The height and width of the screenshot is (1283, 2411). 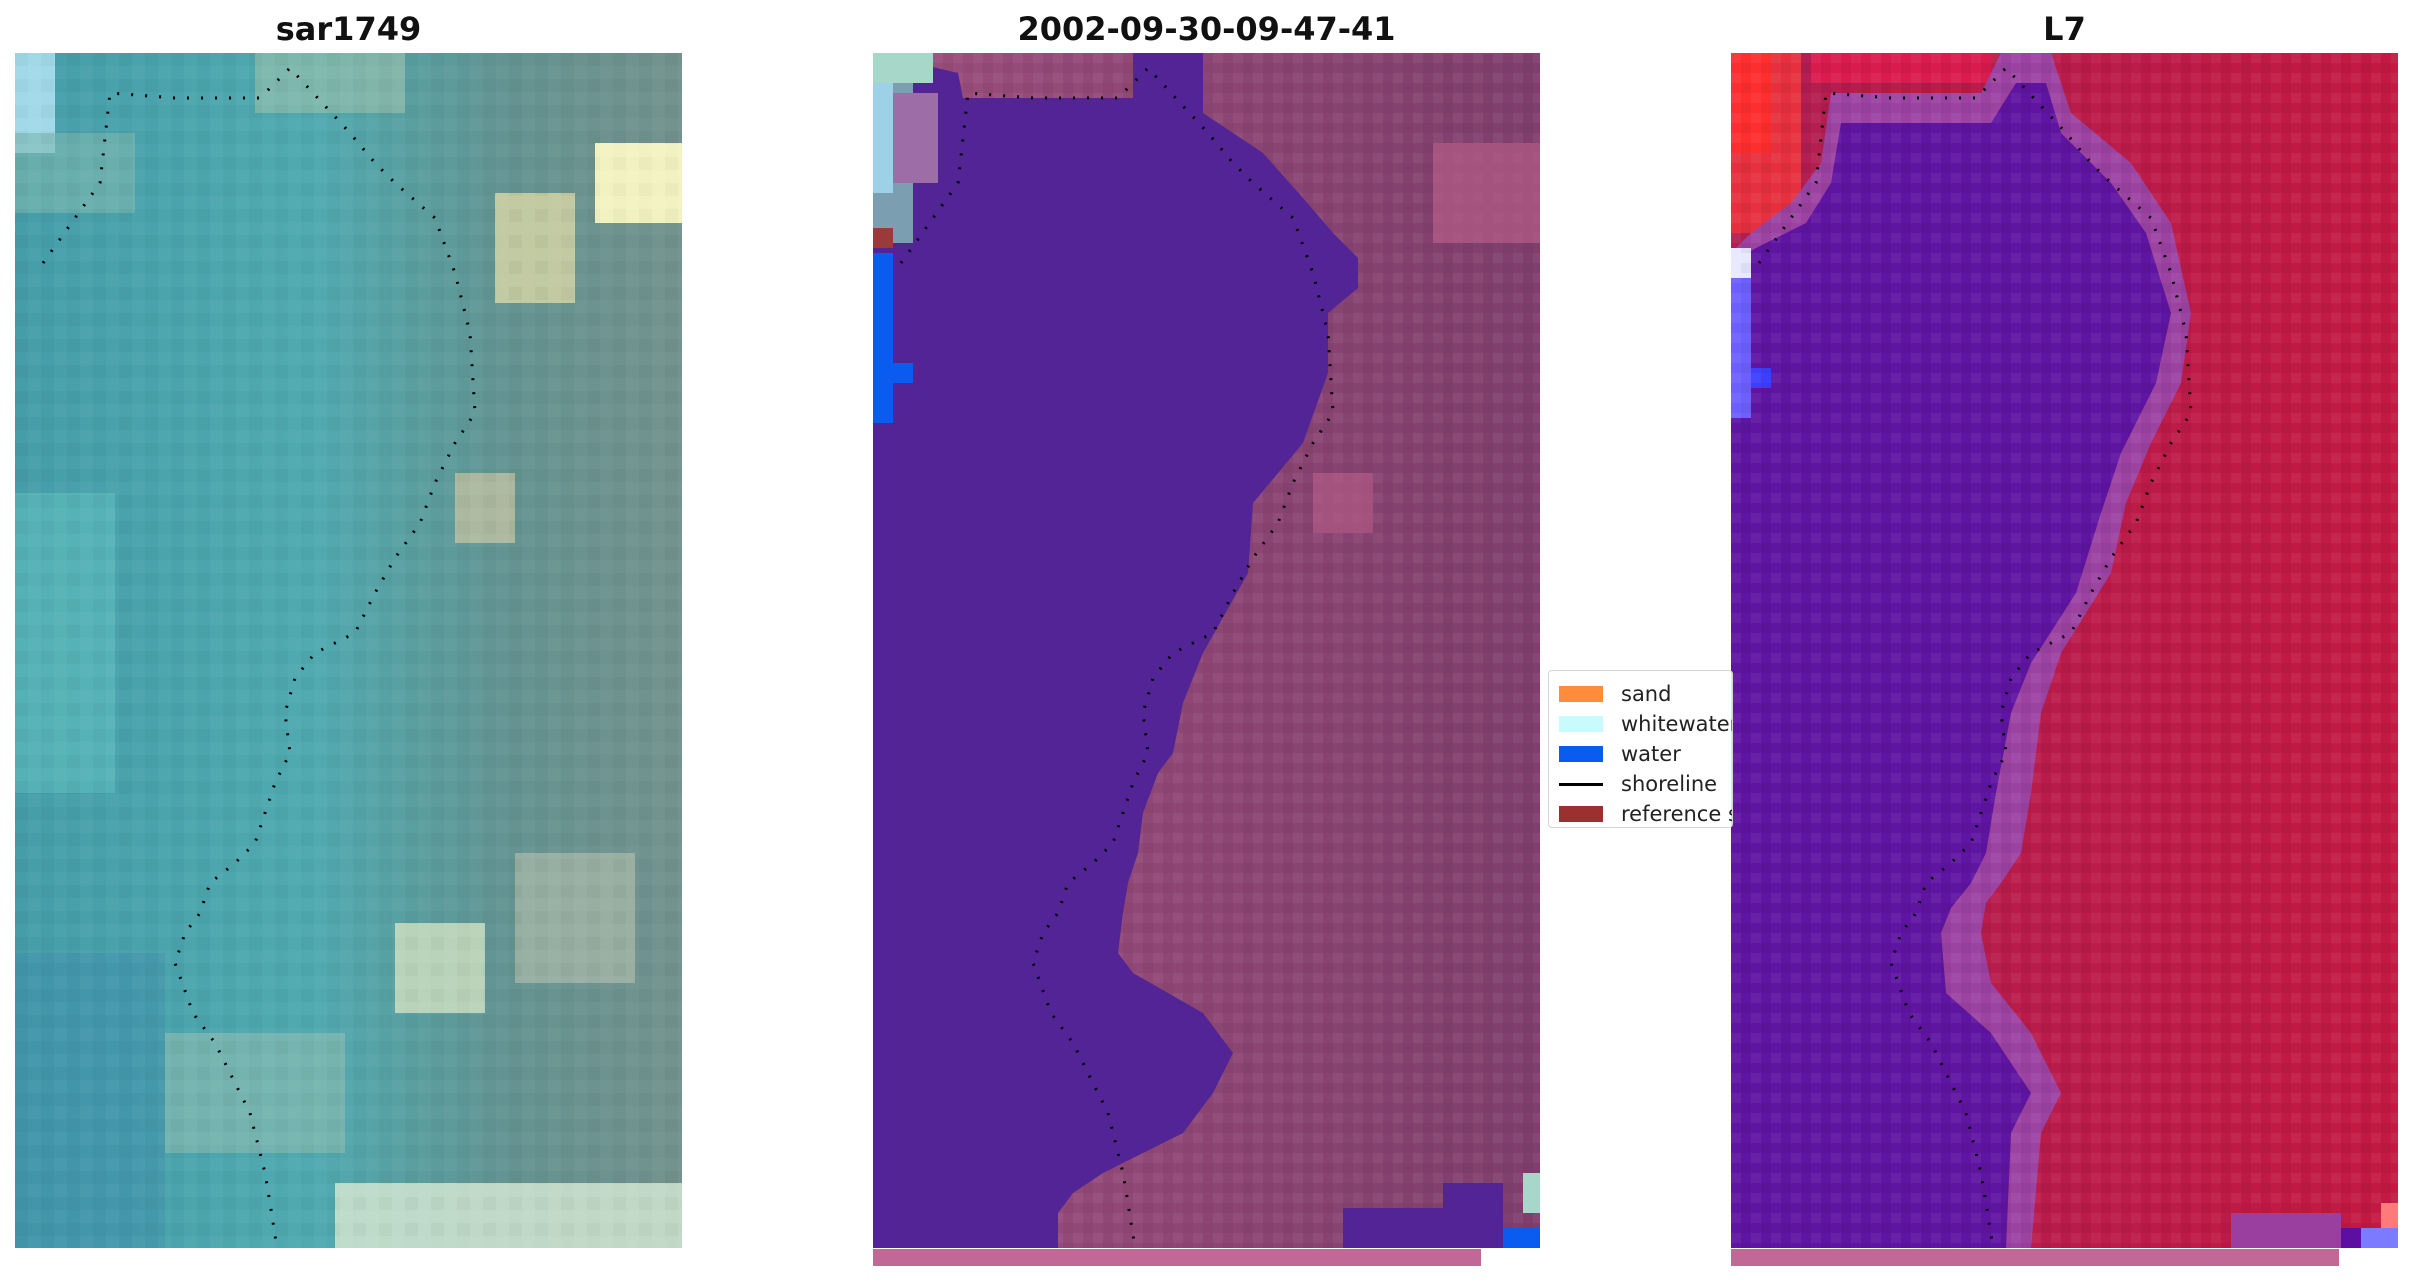 I want to click on legend-label-water: water, so click(x=1651, y=754).